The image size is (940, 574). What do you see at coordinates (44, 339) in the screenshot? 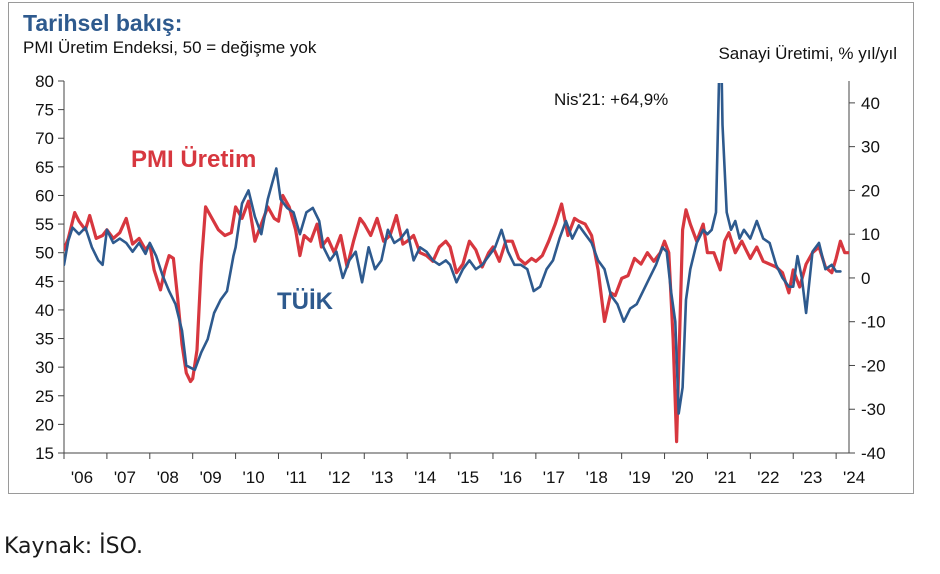
I see `left-tick-label: 35` at bounding box center [44, 339].